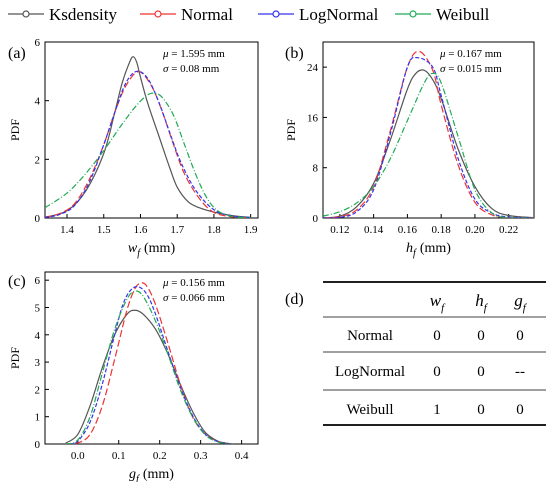  I want to click on table-row-label: Normal, so click(370, 336).